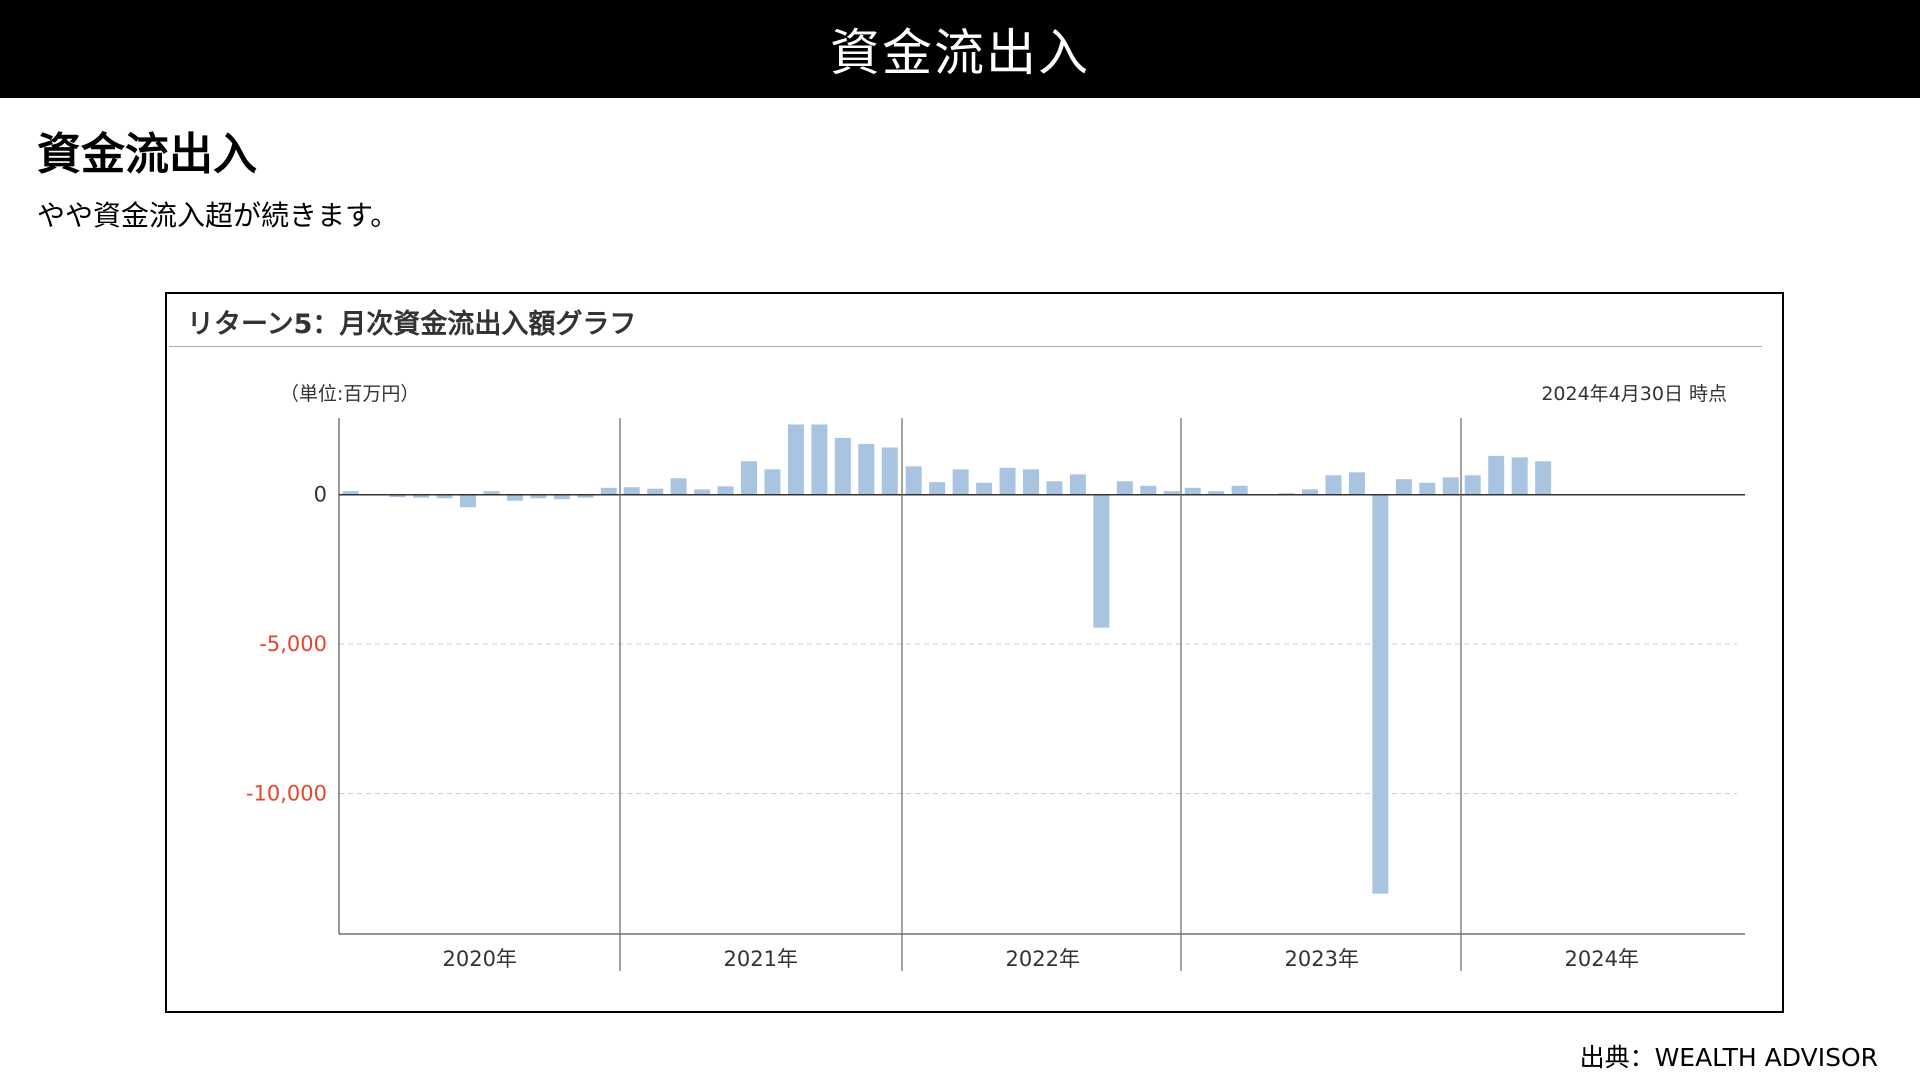  Describe the element at coordinates (293, 644) in the screenshot. I see `y-tick-label: -5,000` at that location.